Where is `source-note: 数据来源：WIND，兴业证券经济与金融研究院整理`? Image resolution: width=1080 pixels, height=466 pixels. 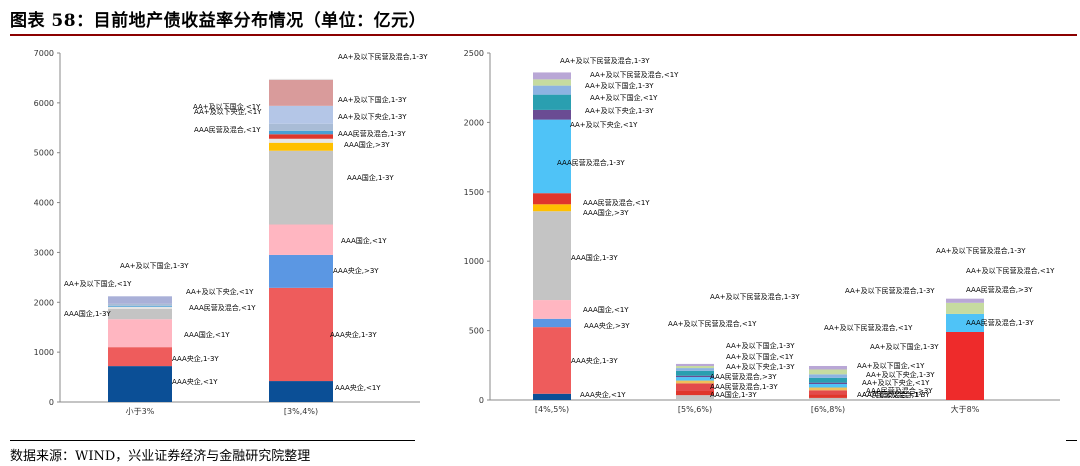
source-note: 数据来源：WIND，兴业证券经济与金融研究院整理 is located at coordinates (160, 456).